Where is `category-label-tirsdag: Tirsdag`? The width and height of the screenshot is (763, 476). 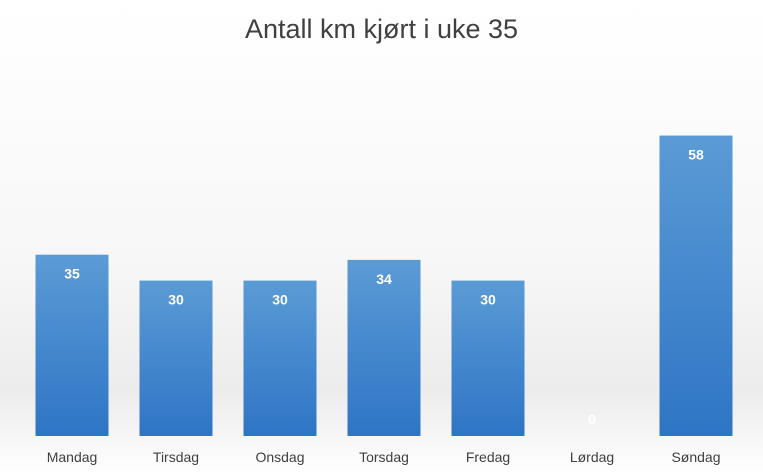 category-label-tirsdag: Tirsdag is located at coordinates (176, 457).